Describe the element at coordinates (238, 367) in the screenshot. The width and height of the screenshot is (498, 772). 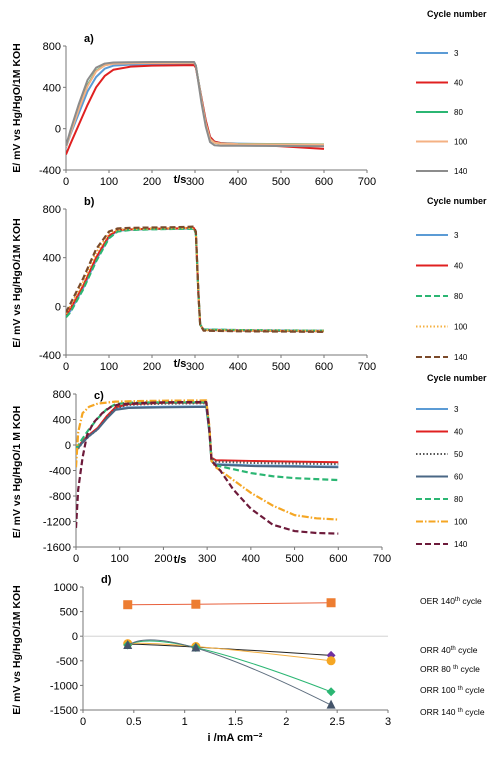
I see `x-tick-label: 400` at that location.